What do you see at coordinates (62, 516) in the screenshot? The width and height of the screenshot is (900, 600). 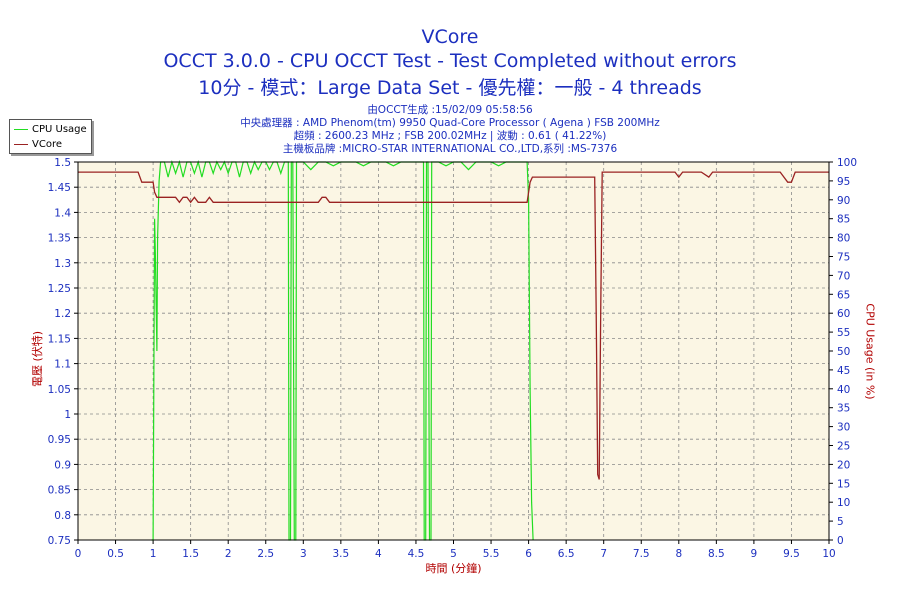 I see `y-left-tick-label: 0.8` at bounding box center [62, 516].